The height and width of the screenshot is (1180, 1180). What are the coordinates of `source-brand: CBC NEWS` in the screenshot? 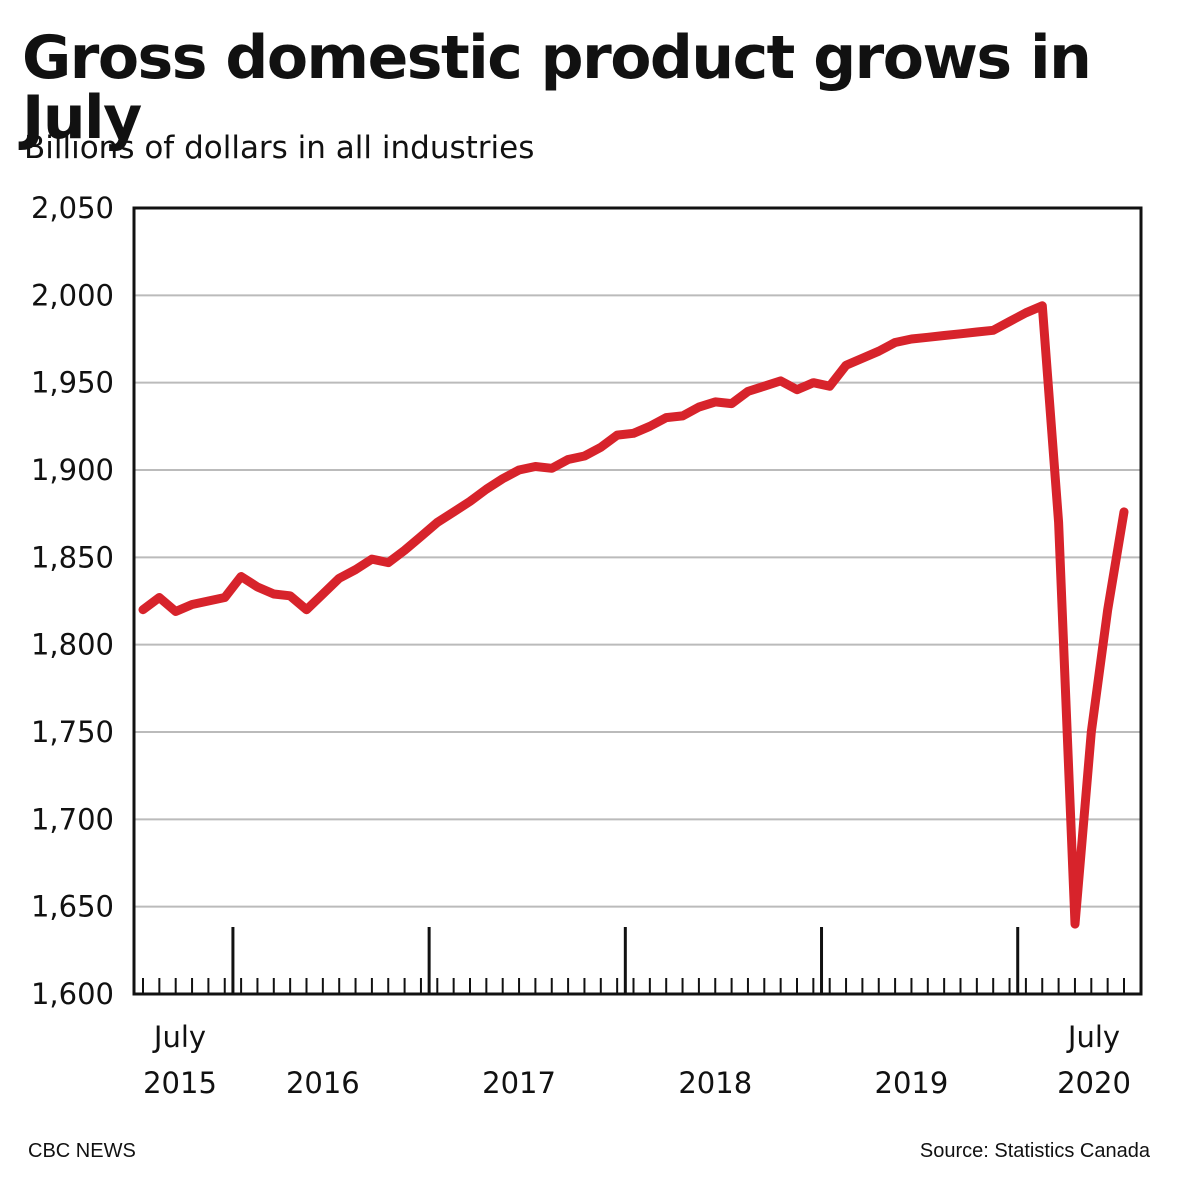 It's located at (82, 1151).